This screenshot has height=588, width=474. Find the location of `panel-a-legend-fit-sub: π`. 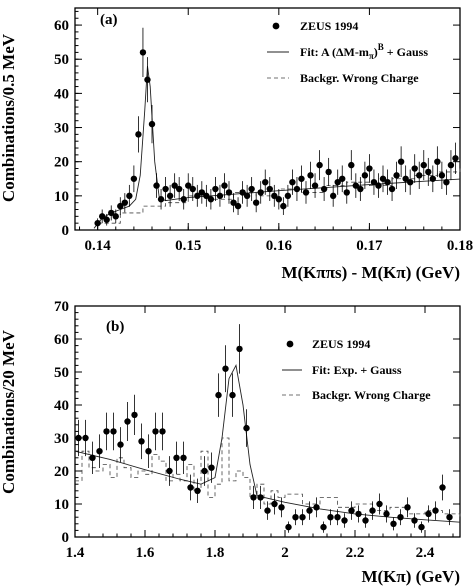

panel-a-legend-fit-sub: π is located at coordinates (371, 56).